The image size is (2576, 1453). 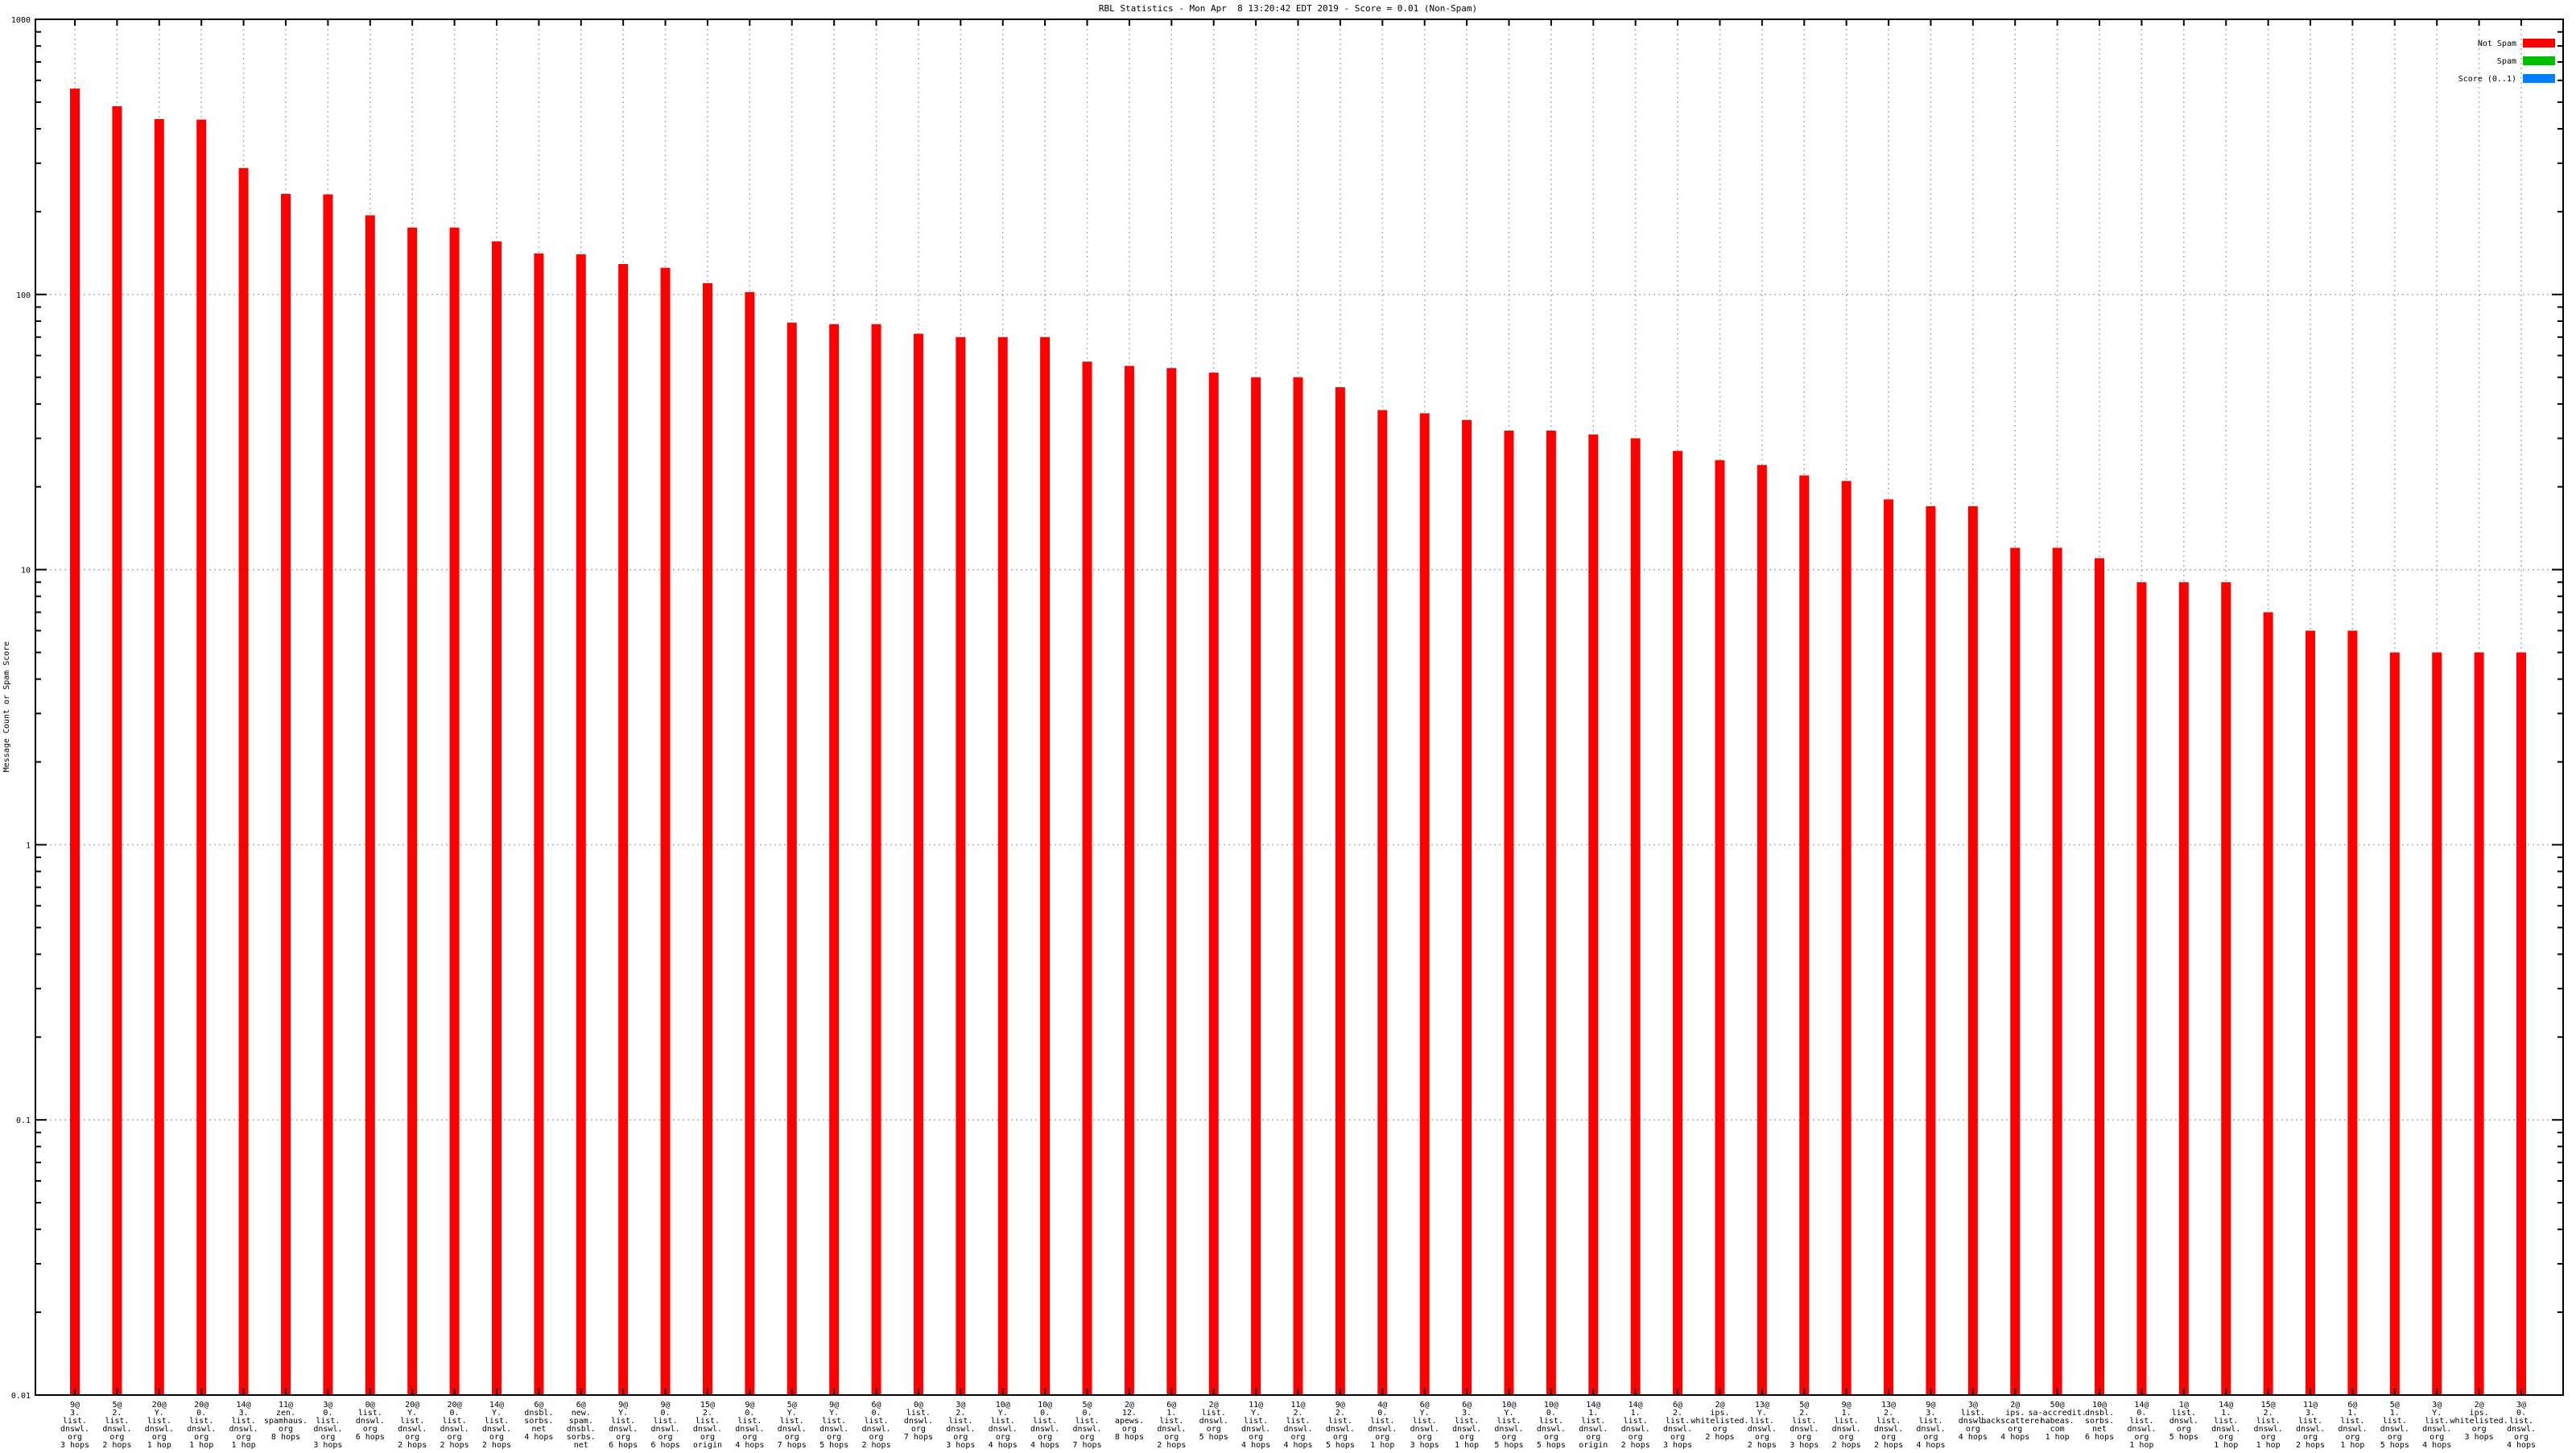 I want to click on x-tick-label: 20@ 0. list. dnswl. org 1 hop, so click(x=201, y=1425).